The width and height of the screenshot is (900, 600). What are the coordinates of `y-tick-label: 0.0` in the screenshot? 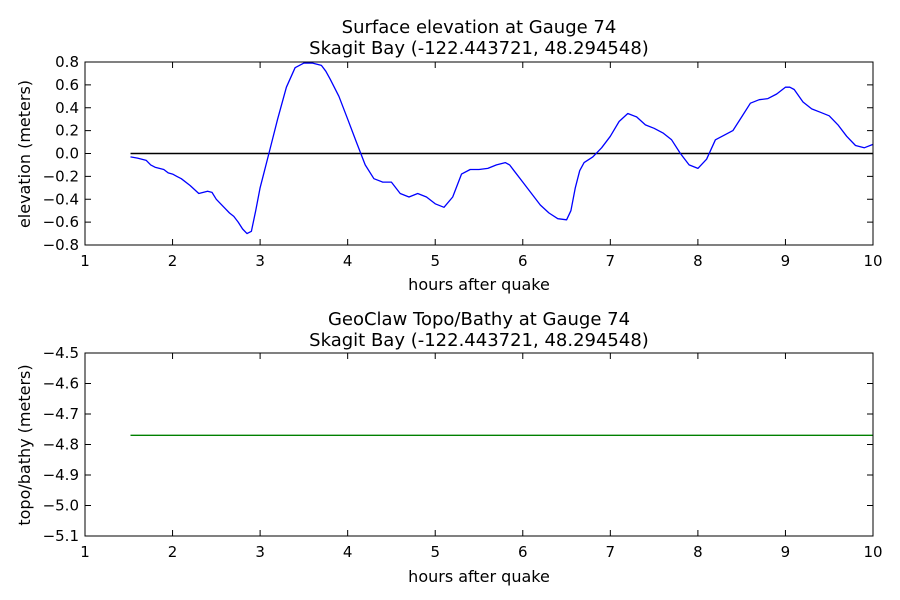 It's located at (67, 154).